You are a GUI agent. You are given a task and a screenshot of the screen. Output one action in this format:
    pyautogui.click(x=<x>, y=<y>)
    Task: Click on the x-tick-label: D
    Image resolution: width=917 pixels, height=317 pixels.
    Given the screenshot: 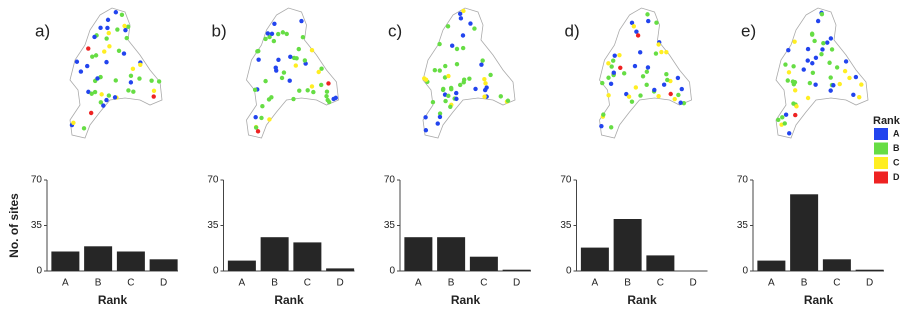 What is the action you would take?
    pyautogui.click(x=693, y=283)
    